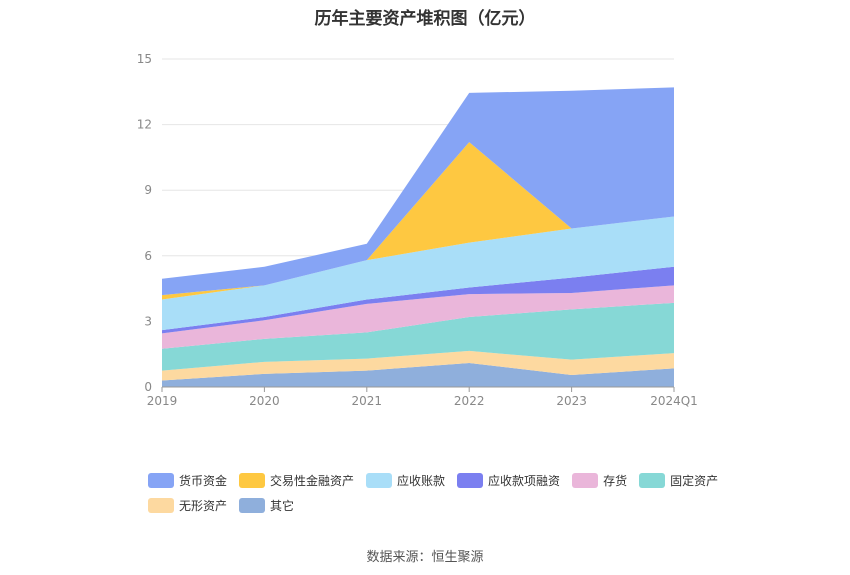 This screenshot has width=850, height=575. I want to click on y-tick-label: 0, so click(148, 387).